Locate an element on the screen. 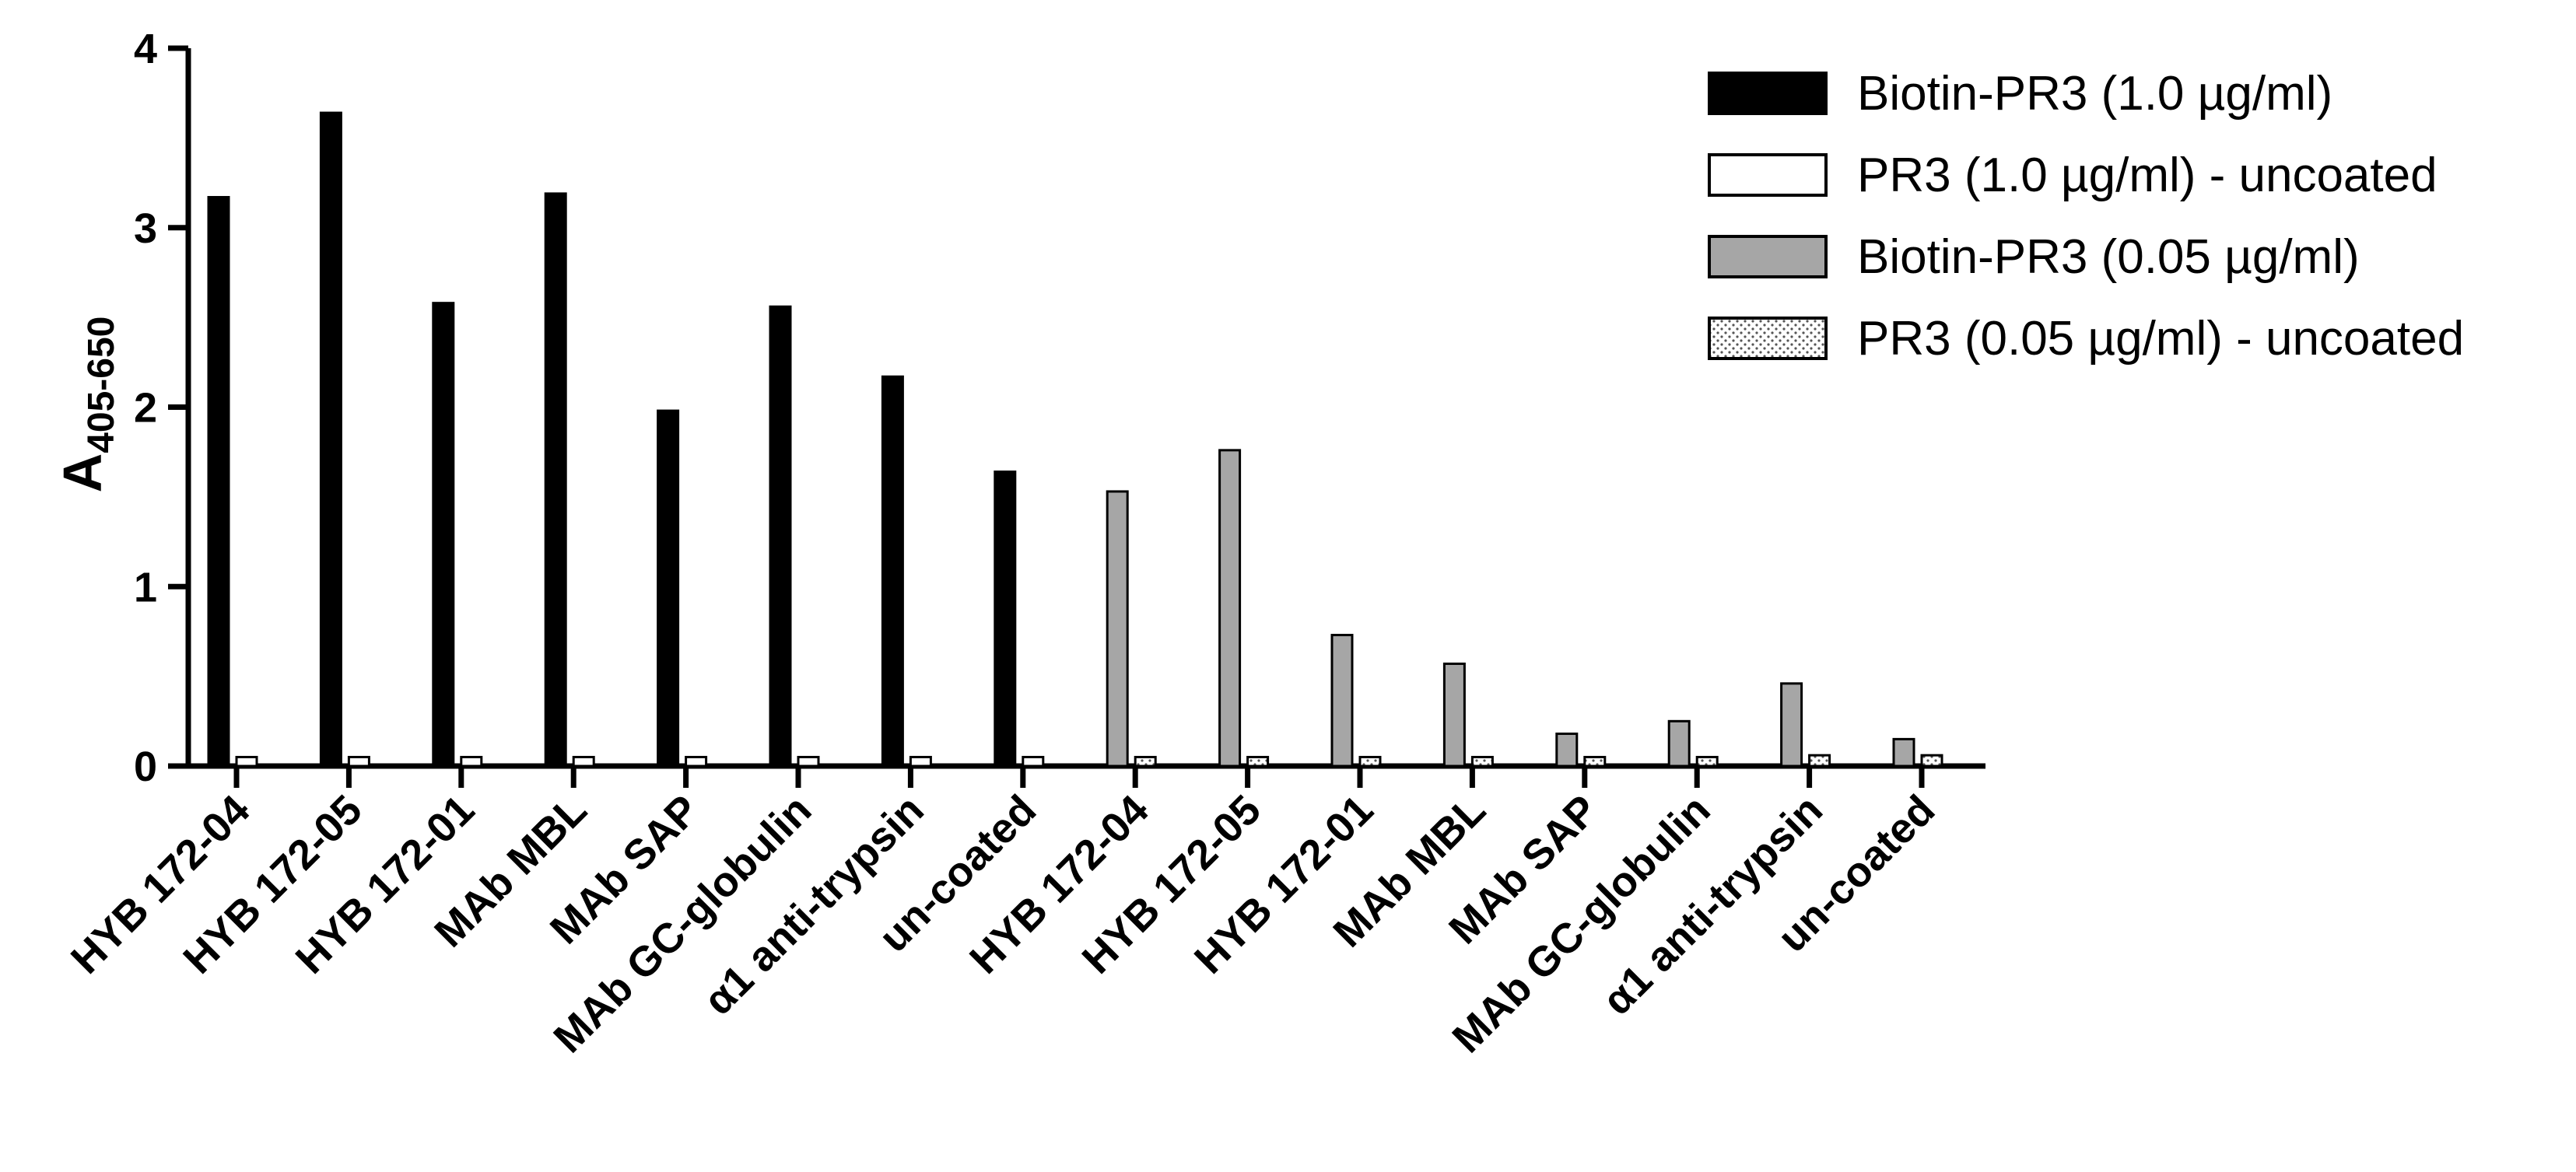 The height and width of the screenshot is (1172, 2576). y-tick-label: 4 is located at coordinates (145, 49).